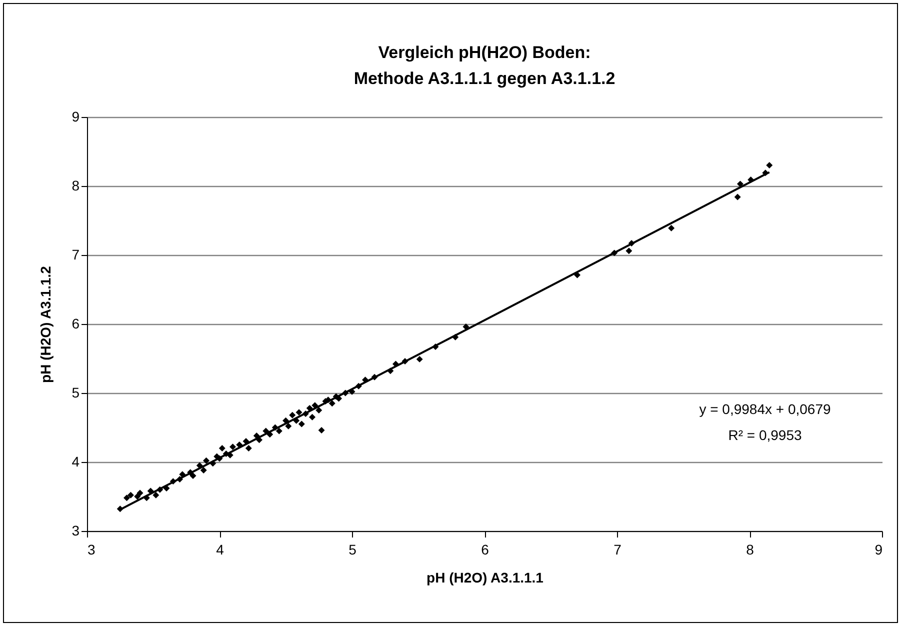 Image resolution: width=902 pixels, height=627 pixels. I want to click on y-axis-title: pH (H2O) A3.1.1.2, so click(46, 324).